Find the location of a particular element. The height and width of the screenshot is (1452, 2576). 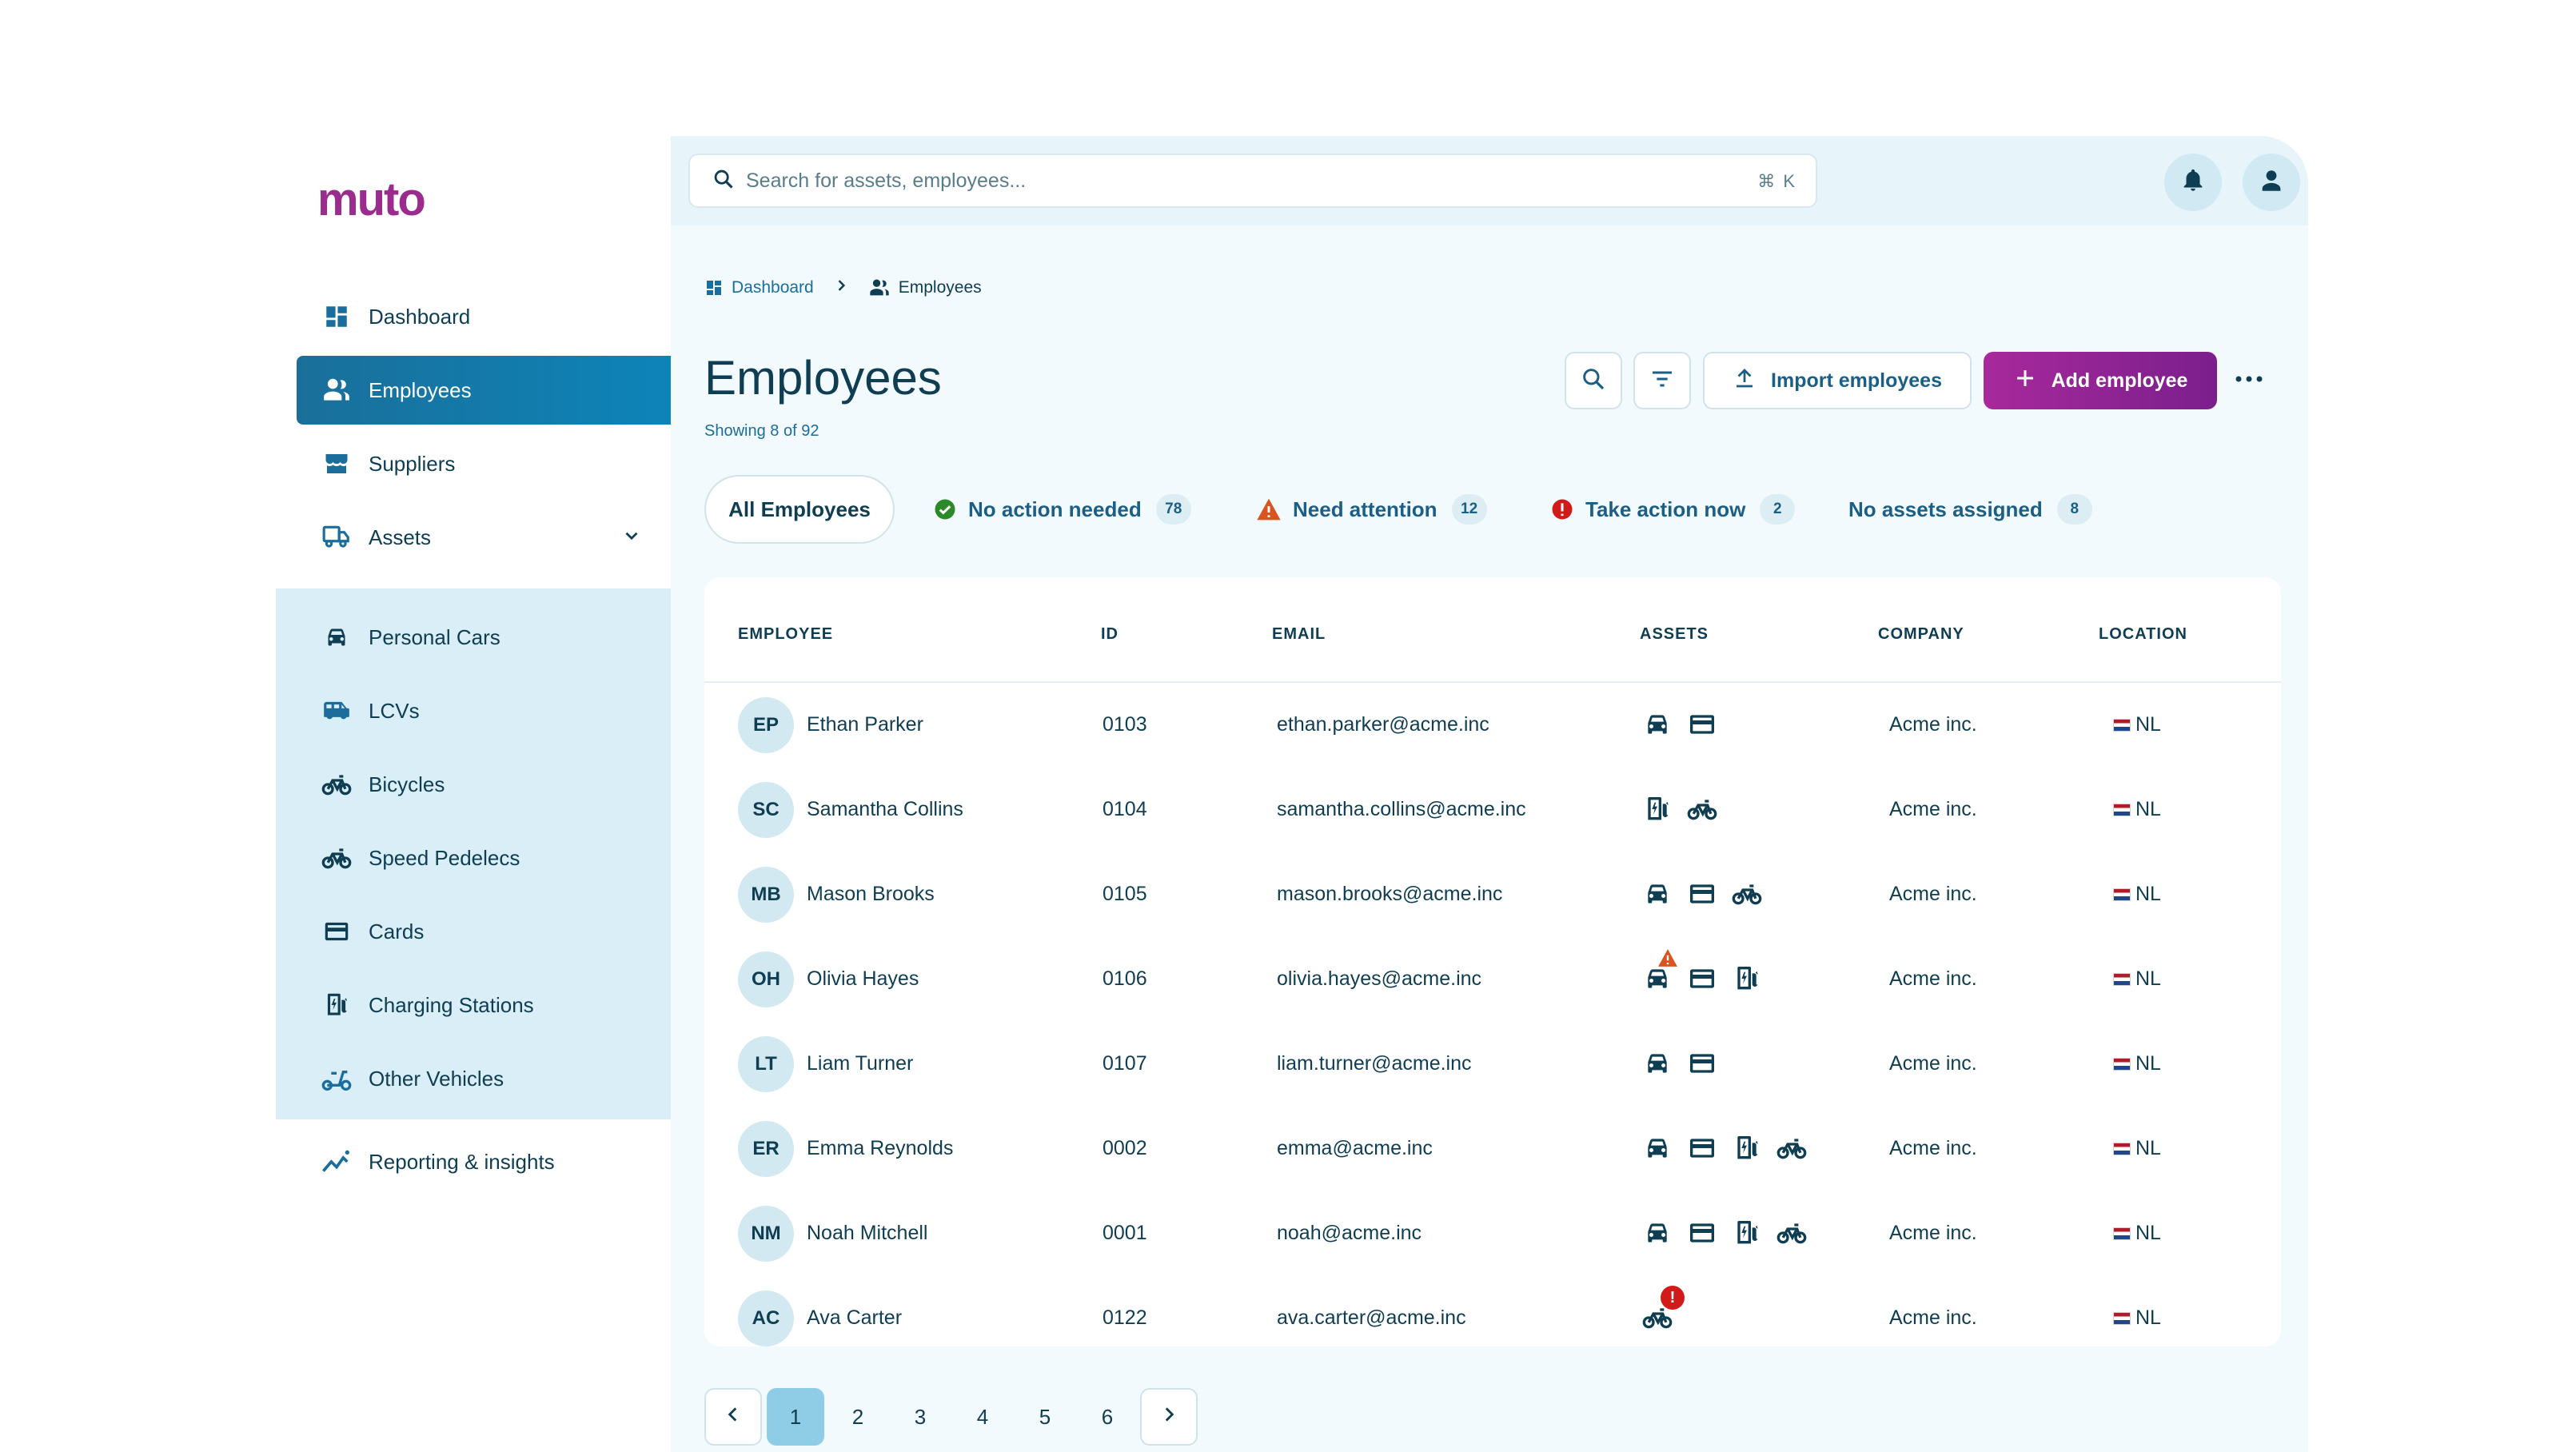

page-4-button: 4 is located at coordinates (983, 1416).